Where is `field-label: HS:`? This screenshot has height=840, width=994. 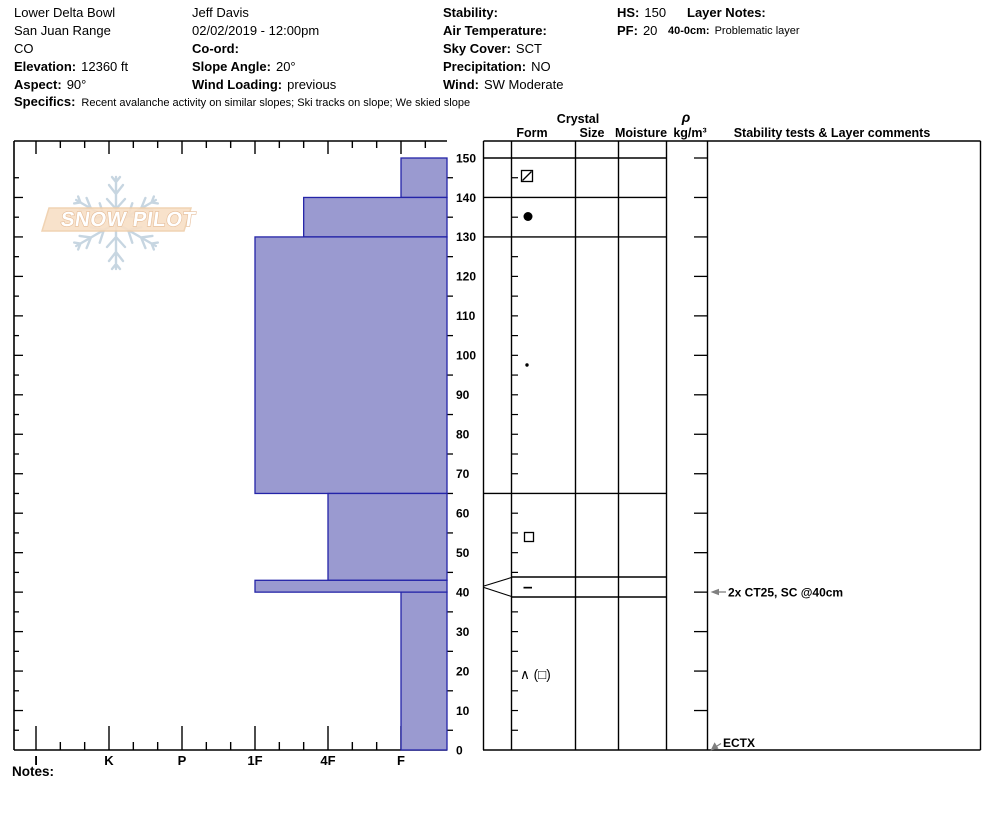
field-label: HS: is located at coordinates (628, 12).